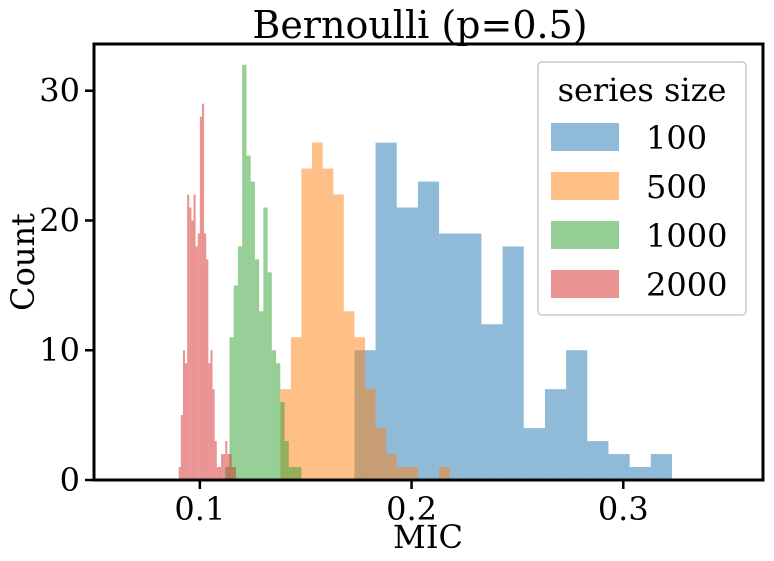 The image size is (774, 561). I want to click on x-axis-label: MIC, so click(428, 537).